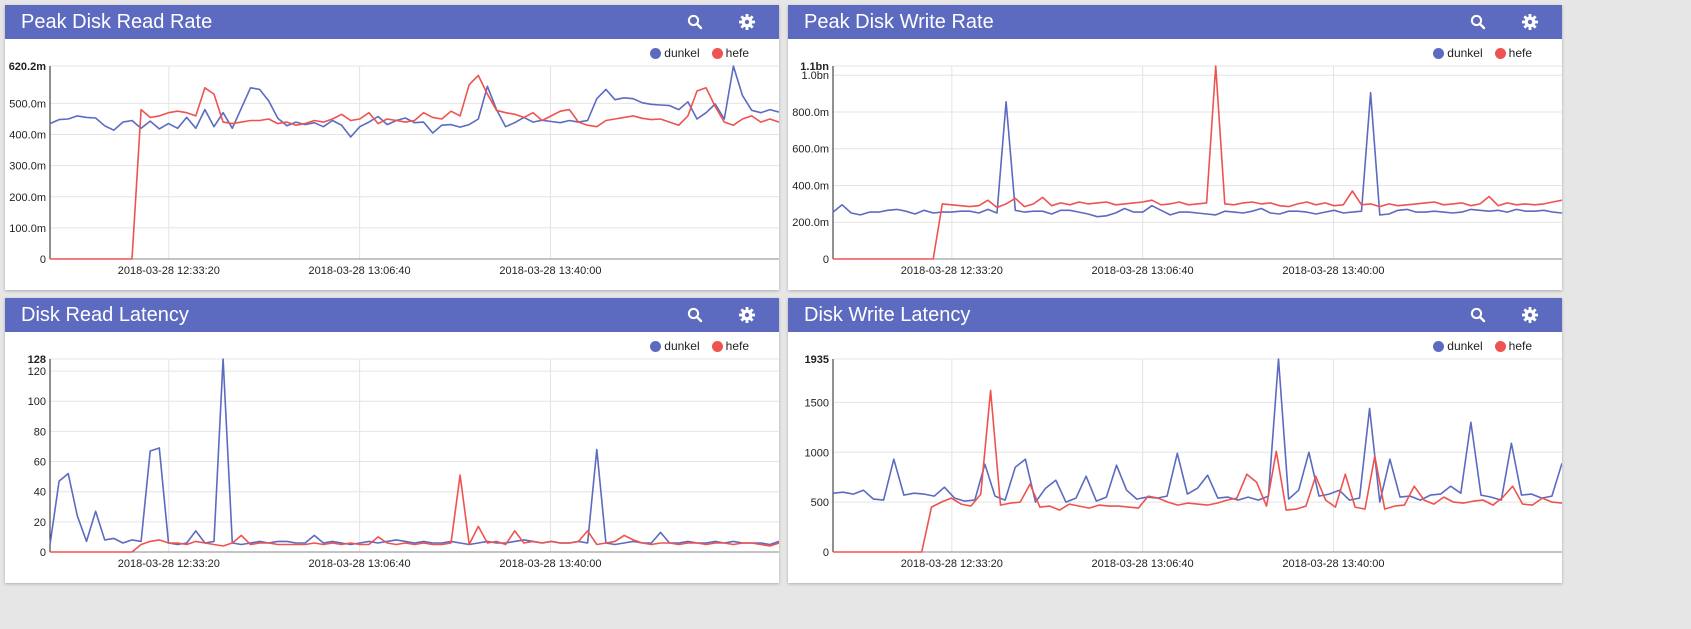  I want to click on panel-title: Disk Write Latency, so click(887, 315).